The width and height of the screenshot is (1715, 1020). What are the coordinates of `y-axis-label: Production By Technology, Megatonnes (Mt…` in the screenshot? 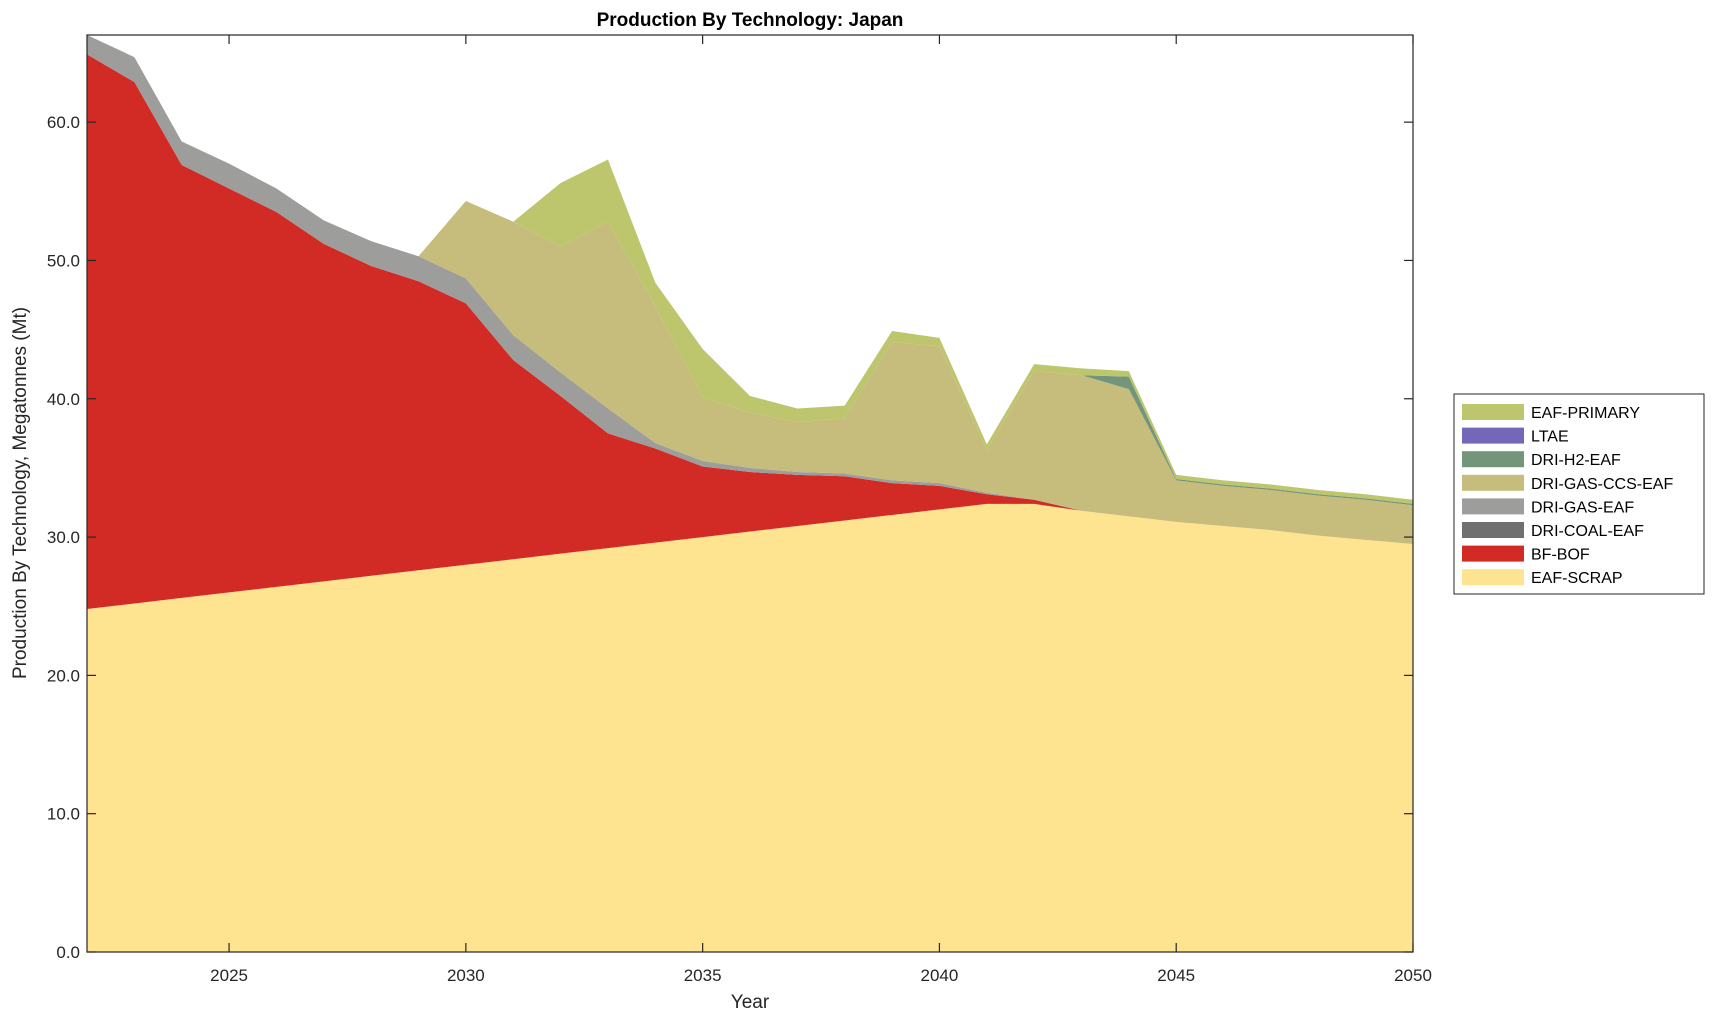 It's located at (20, 493).